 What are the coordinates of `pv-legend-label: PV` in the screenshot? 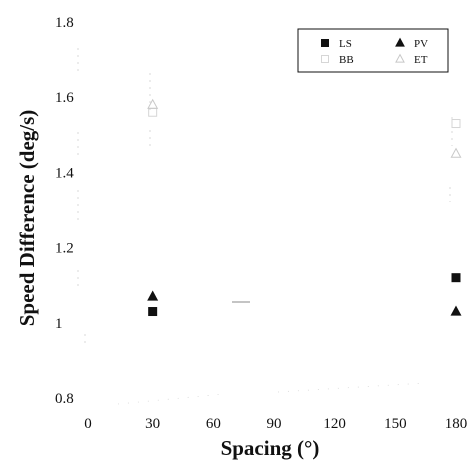 It's located at (421, 44).